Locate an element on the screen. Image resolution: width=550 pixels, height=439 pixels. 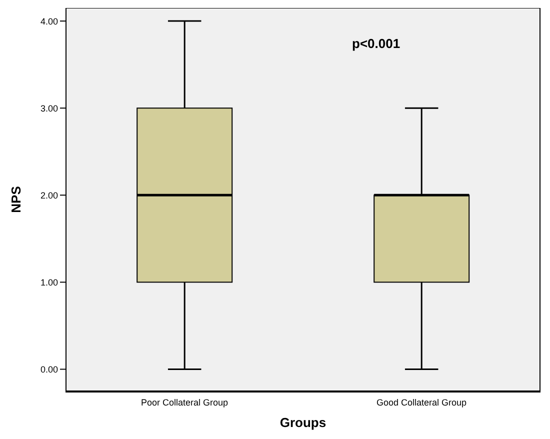
y-tick-label: 4.00 is located at coordinates (49, 21).